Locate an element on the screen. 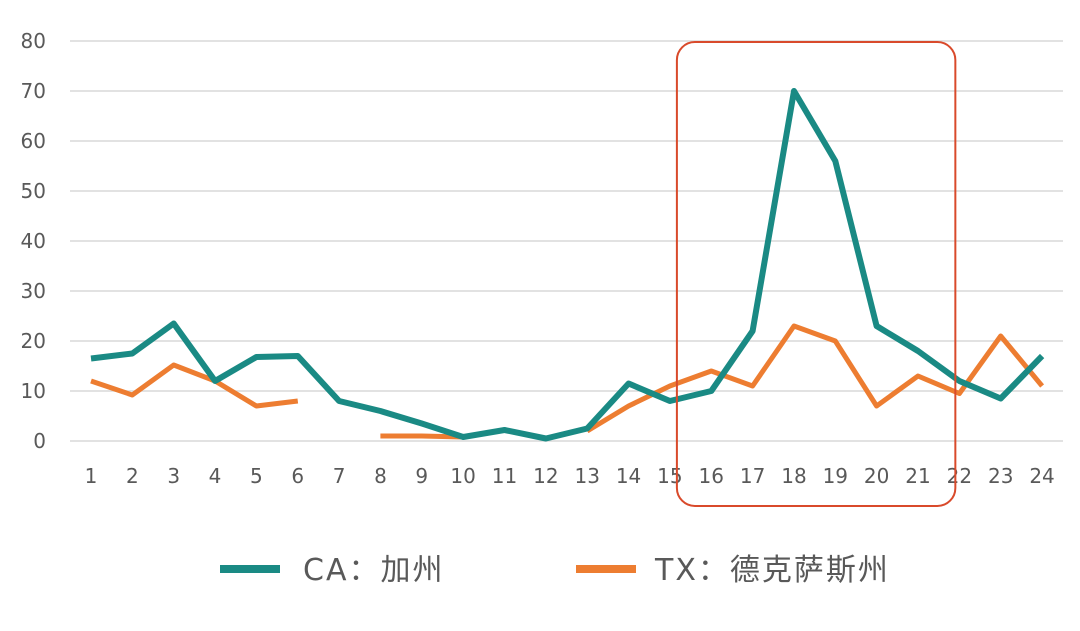 This screenshot has height=631, width=1080. y-tick-label: 40 is located at coordinates (33, 241).